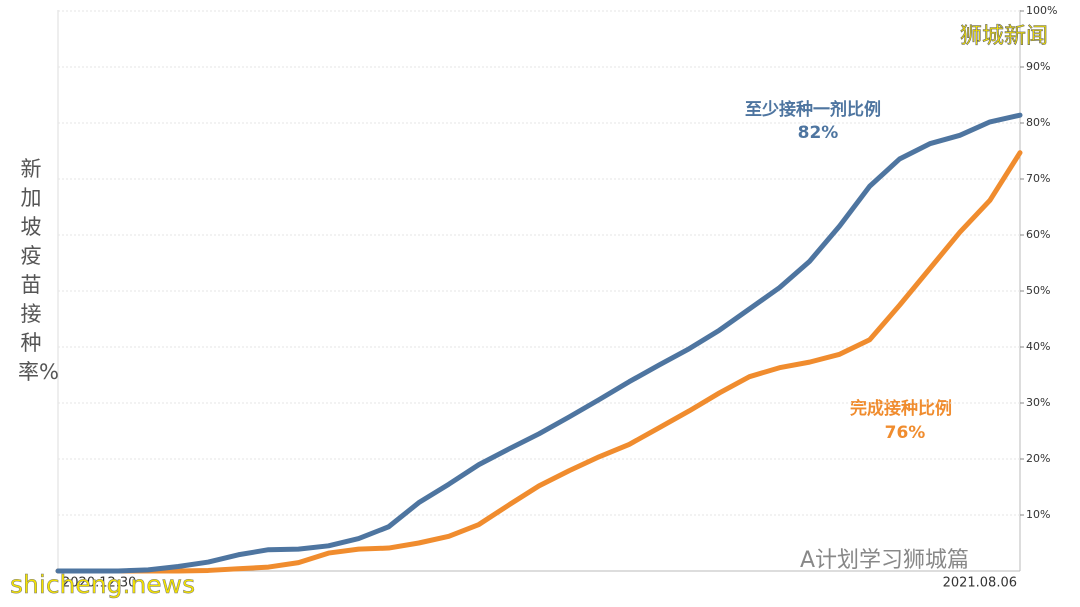  Describe the element at coordinates (1038, 290) in the screenshot. I see `y-tick-label: 50%` at that location.